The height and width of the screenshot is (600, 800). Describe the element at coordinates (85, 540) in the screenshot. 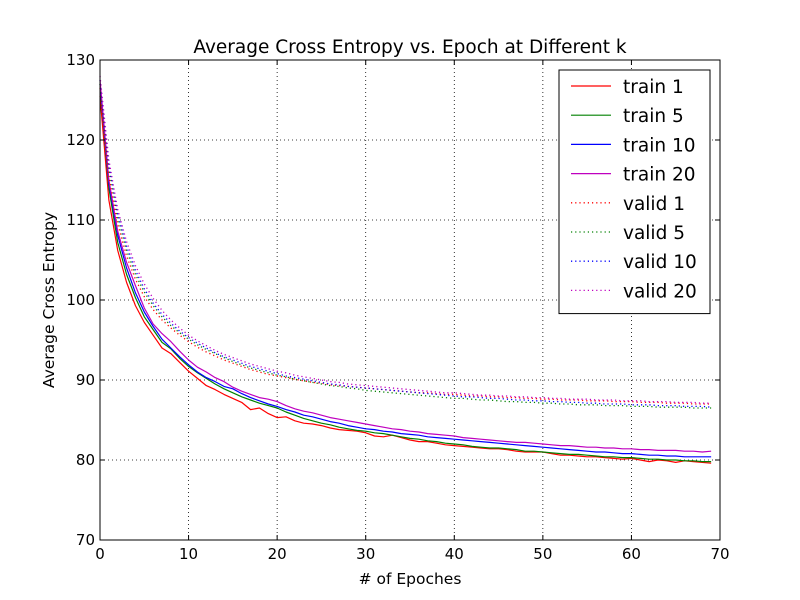

I see `y-tick-label: 70` at that location.